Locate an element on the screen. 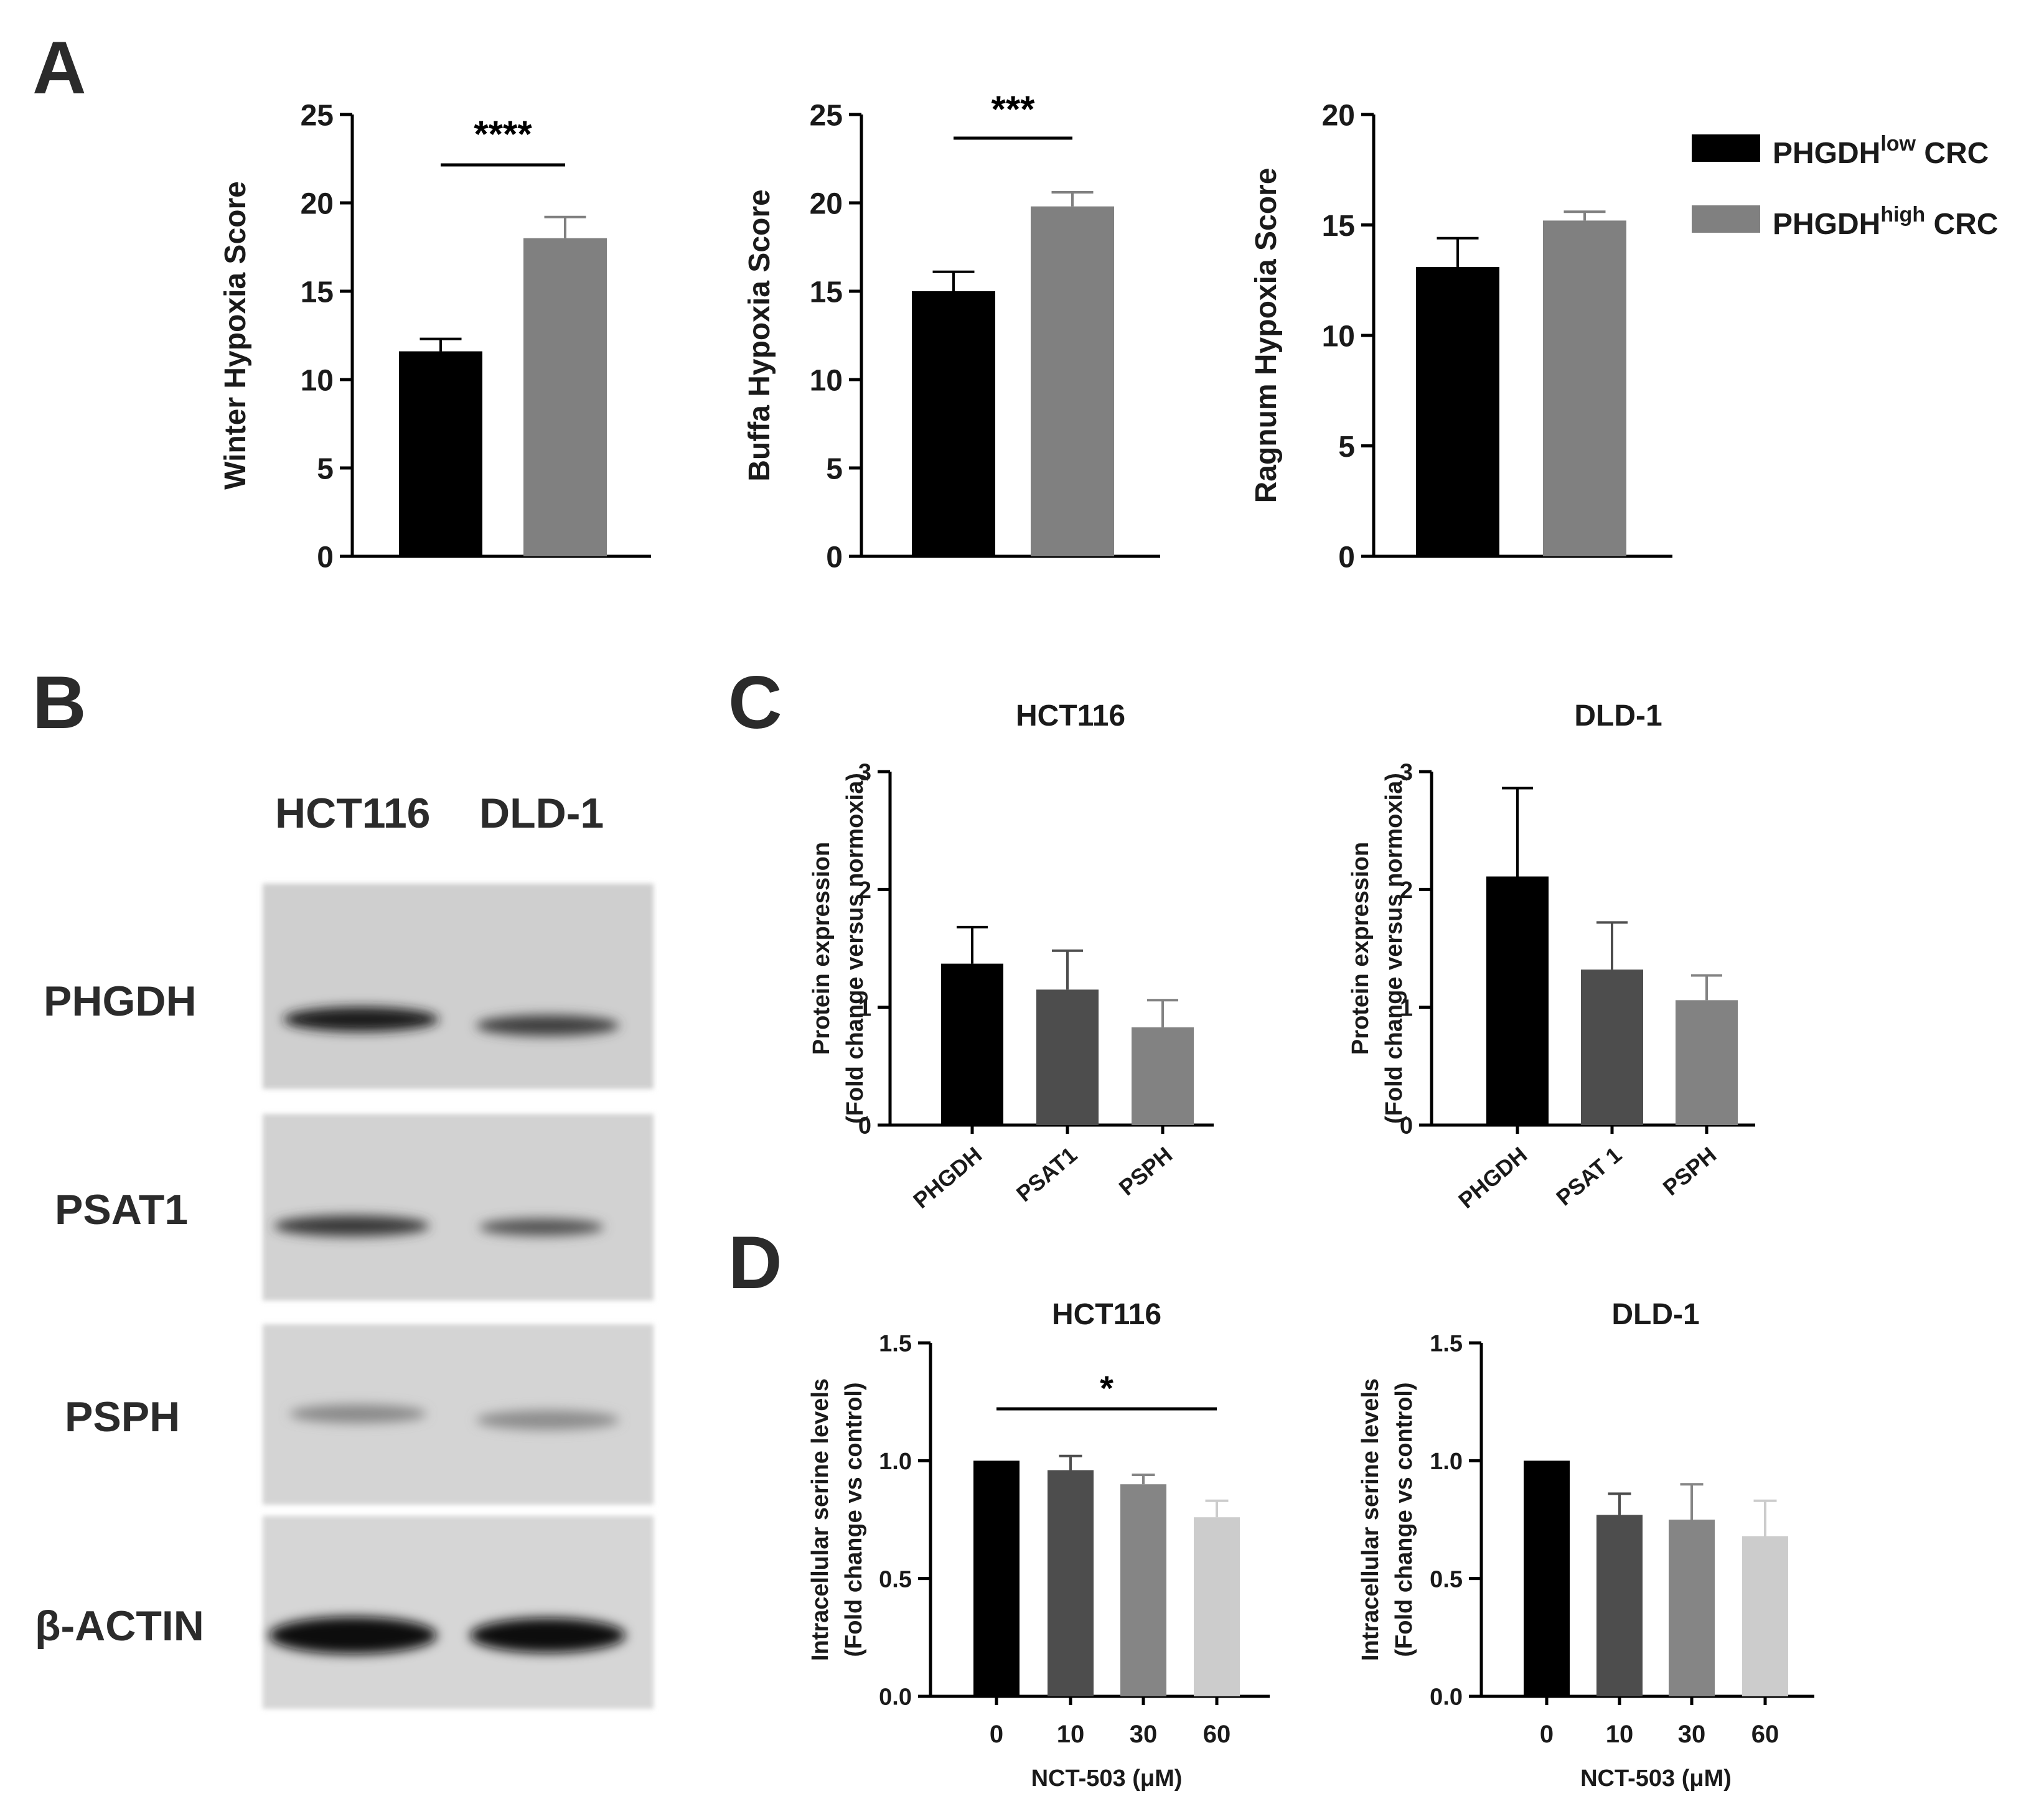 Image resolution: width=2044 pixels, height=1804 pixels. blot-strip-psat1 is located at coordinates (459, 1207).